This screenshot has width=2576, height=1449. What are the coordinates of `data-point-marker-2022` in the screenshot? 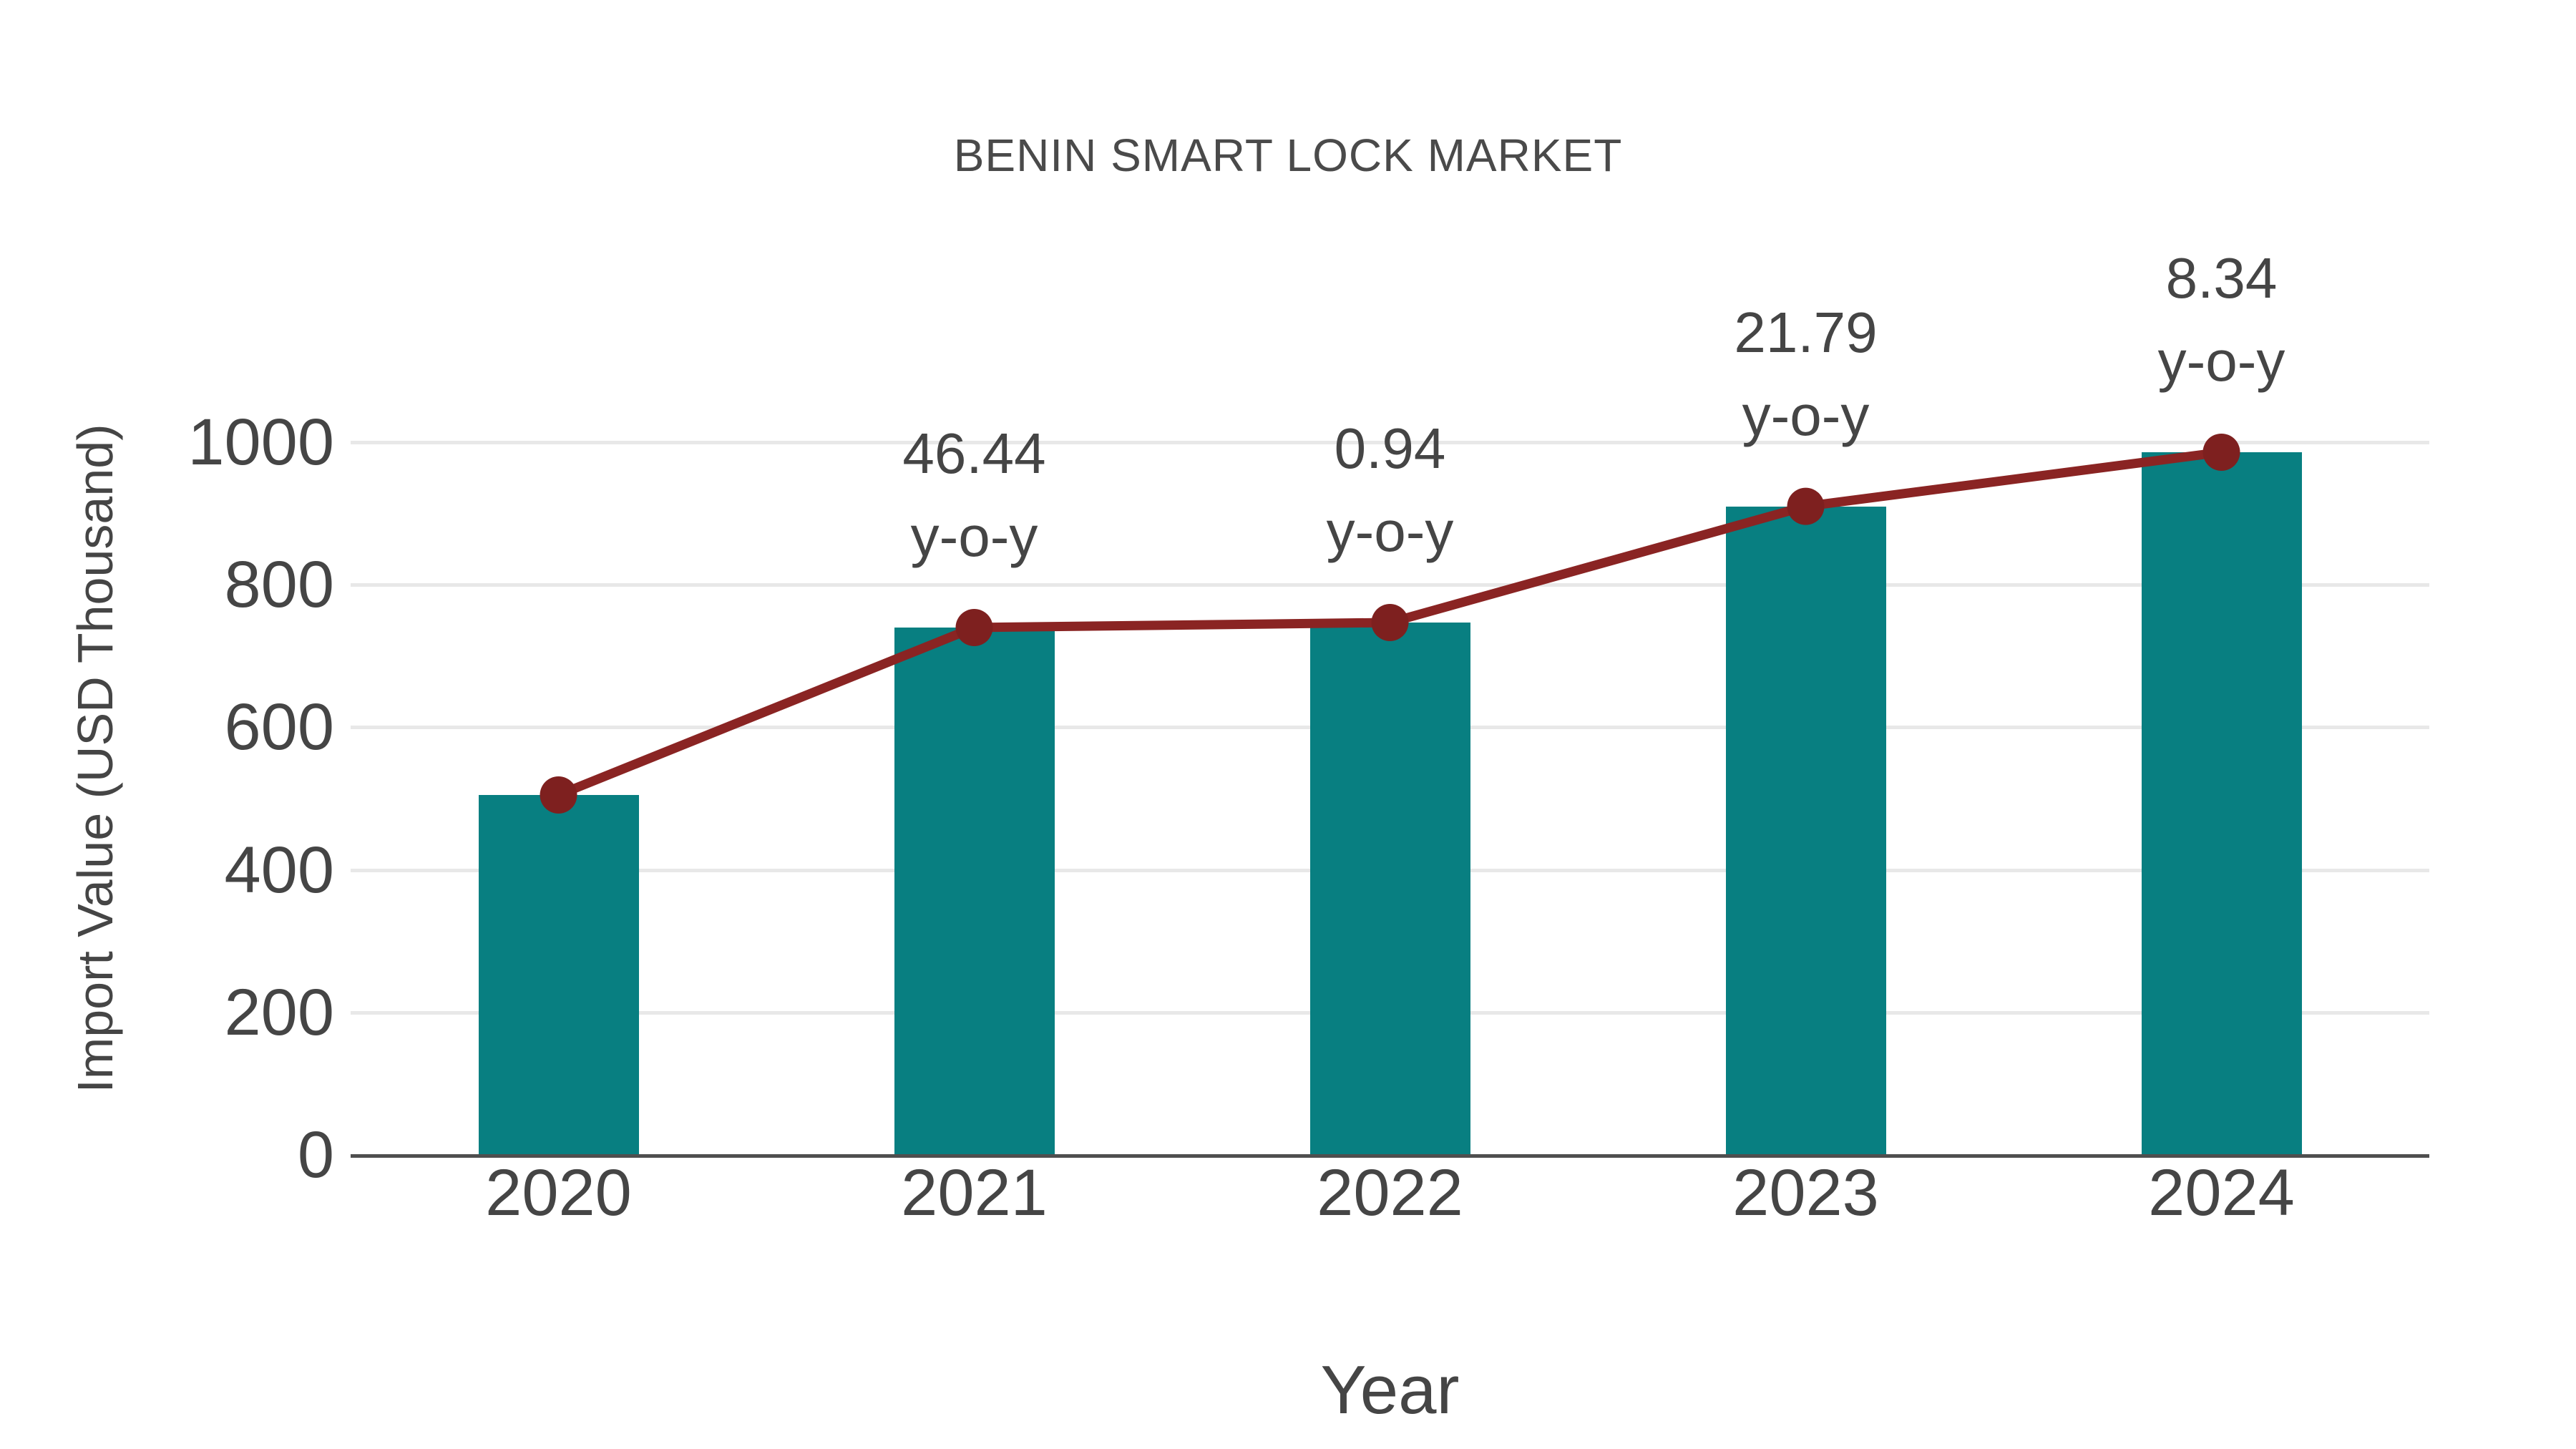 It's located at (1390, 622).